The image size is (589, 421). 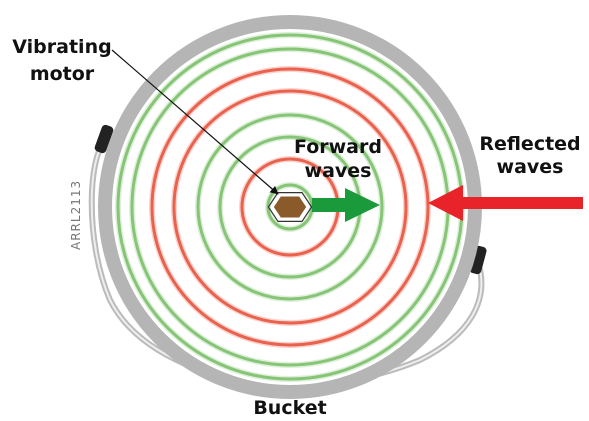 I want to click on pointer-line, so click(x=195, y=122).